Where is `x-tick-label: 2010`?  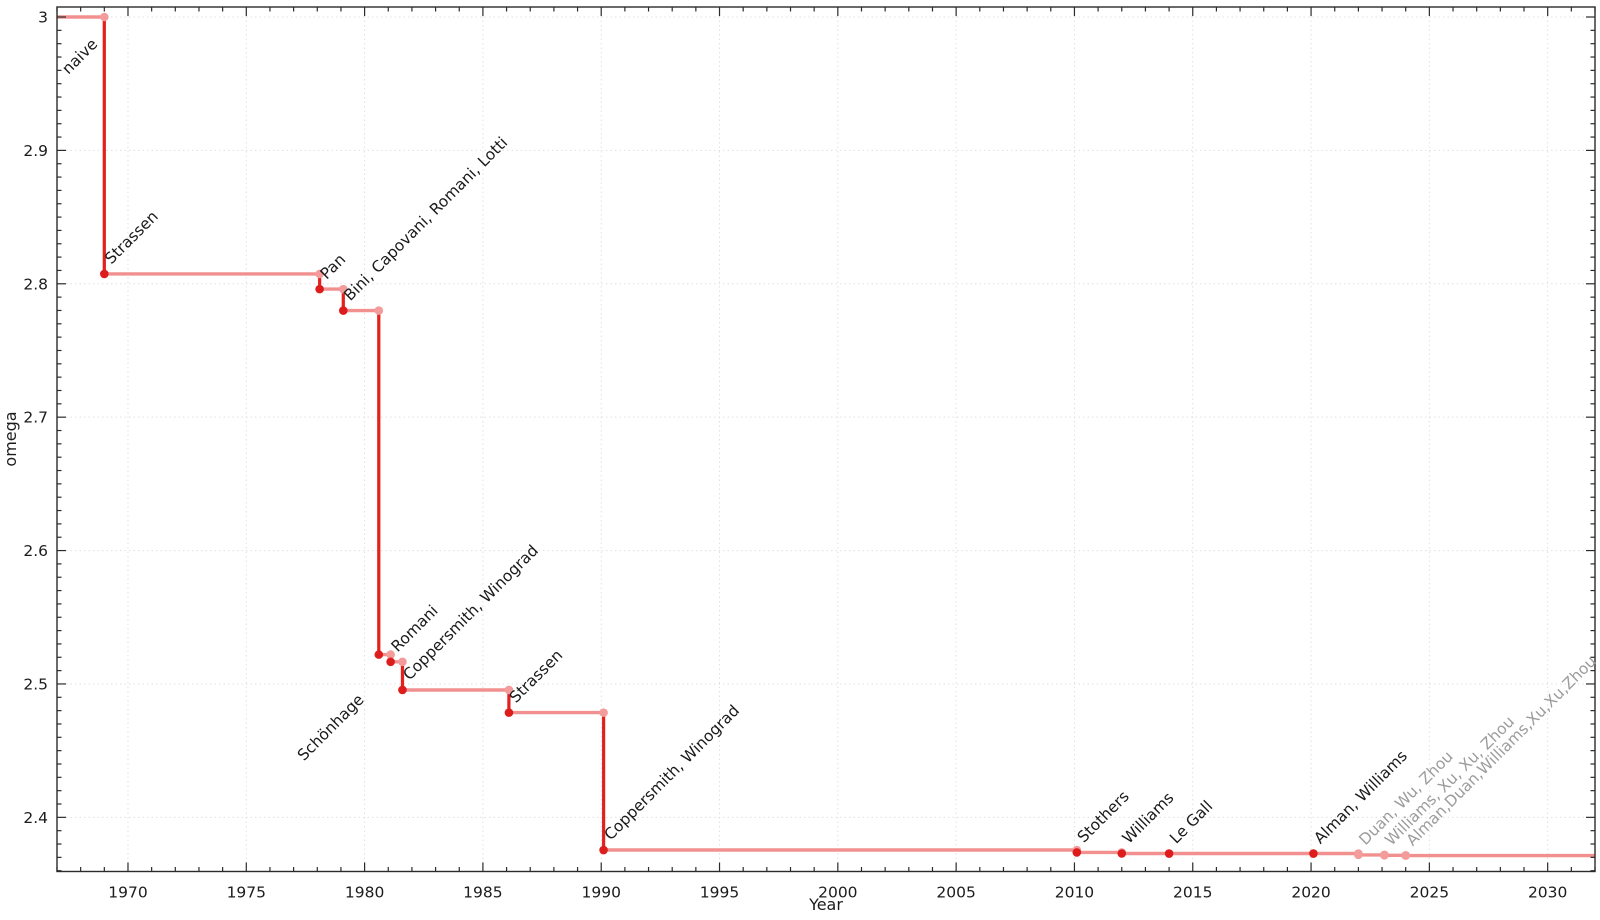
x-tick-label: 2010 is located at coordinates (1074, 893).